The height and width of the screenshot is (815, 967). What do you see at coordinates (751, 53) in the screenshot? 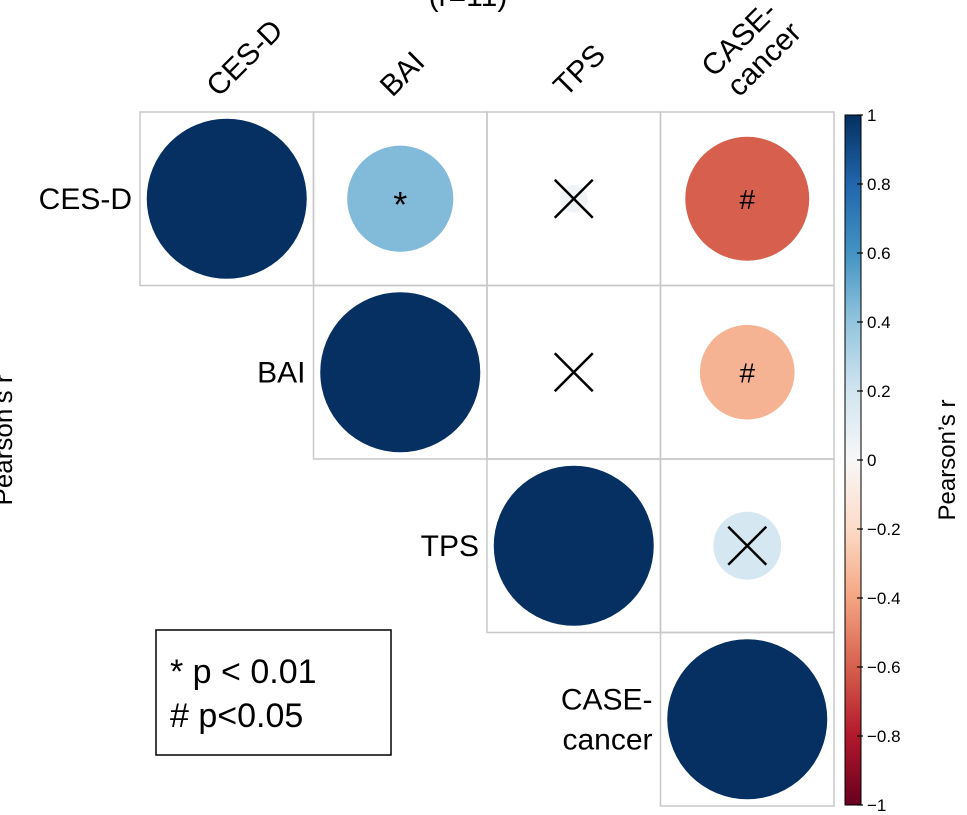
I see `column-label: CASE-cancer` at bounding box center [751, 53].